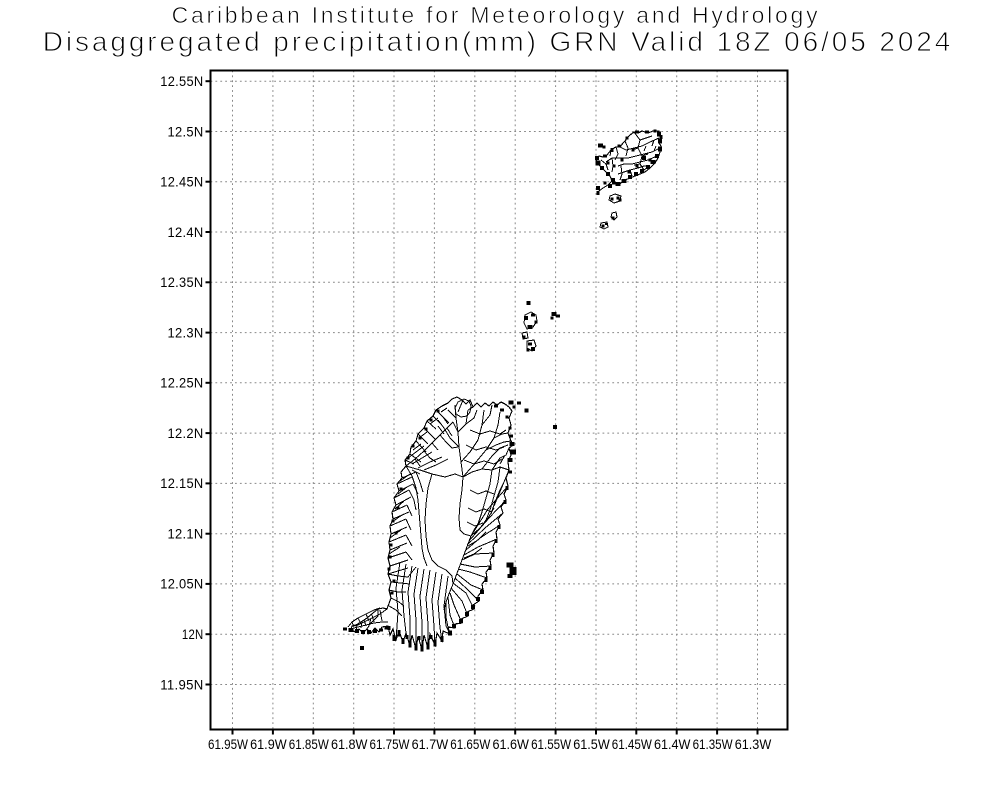  What do you see at coordinates (672, 744) in the screenshot?
I see `svg-text: 61.4W` at bounding box center [672, 744].